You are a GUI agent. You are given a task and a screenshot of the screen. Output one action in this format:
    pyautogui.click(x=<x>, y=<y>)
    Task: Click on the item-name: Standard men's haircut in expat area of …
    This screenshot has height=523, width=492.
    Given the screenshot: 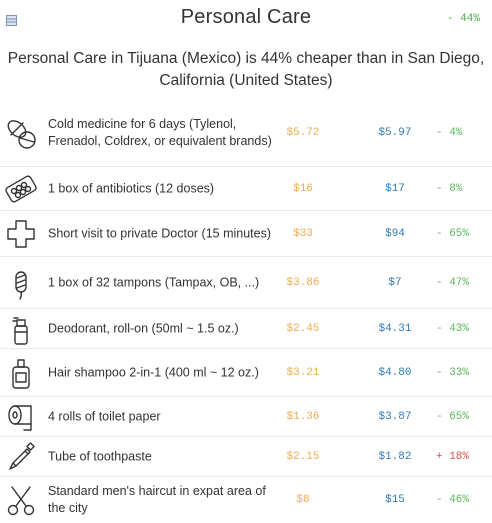 What is the action you would take?
    pyautogui.click(x=157, y=499)
    